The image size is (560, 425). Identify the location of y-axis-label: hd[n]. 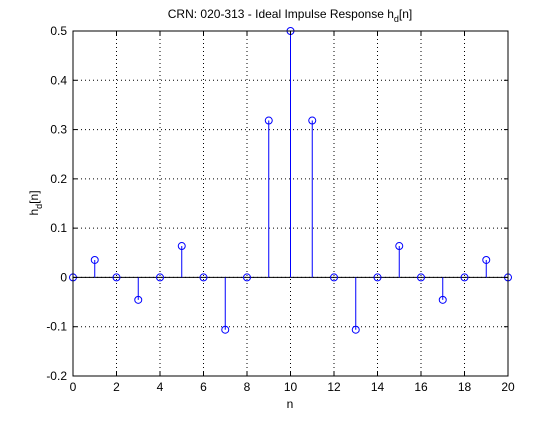
(35, 202).